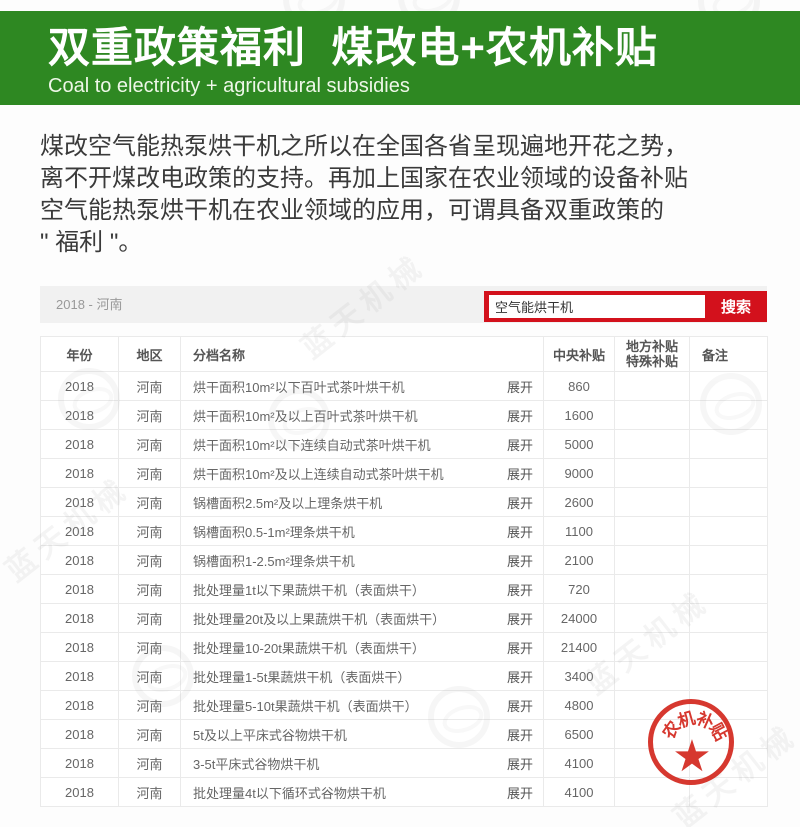 The height and width of the screenshot is (827, 800). Describe the element at coordinates (579, 560) in the screenshot. I see `cell-central-subsidy: 2100` at that location.